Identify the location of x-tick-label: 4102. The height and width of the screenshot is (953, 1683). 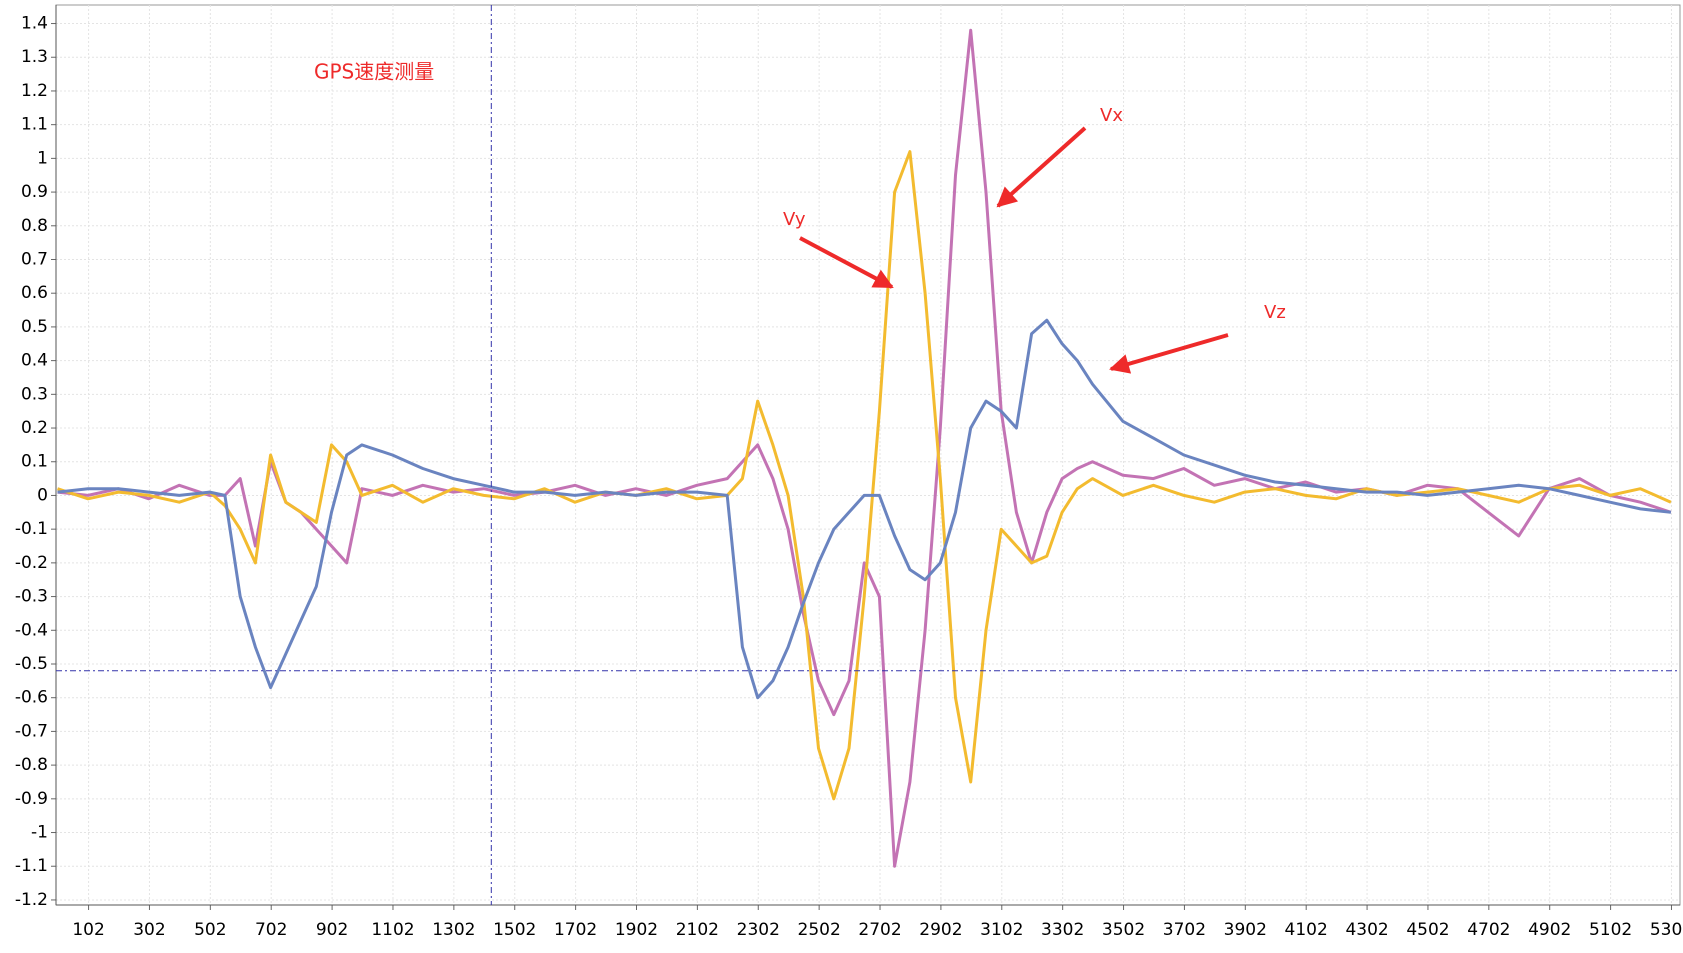
(1306, 930).